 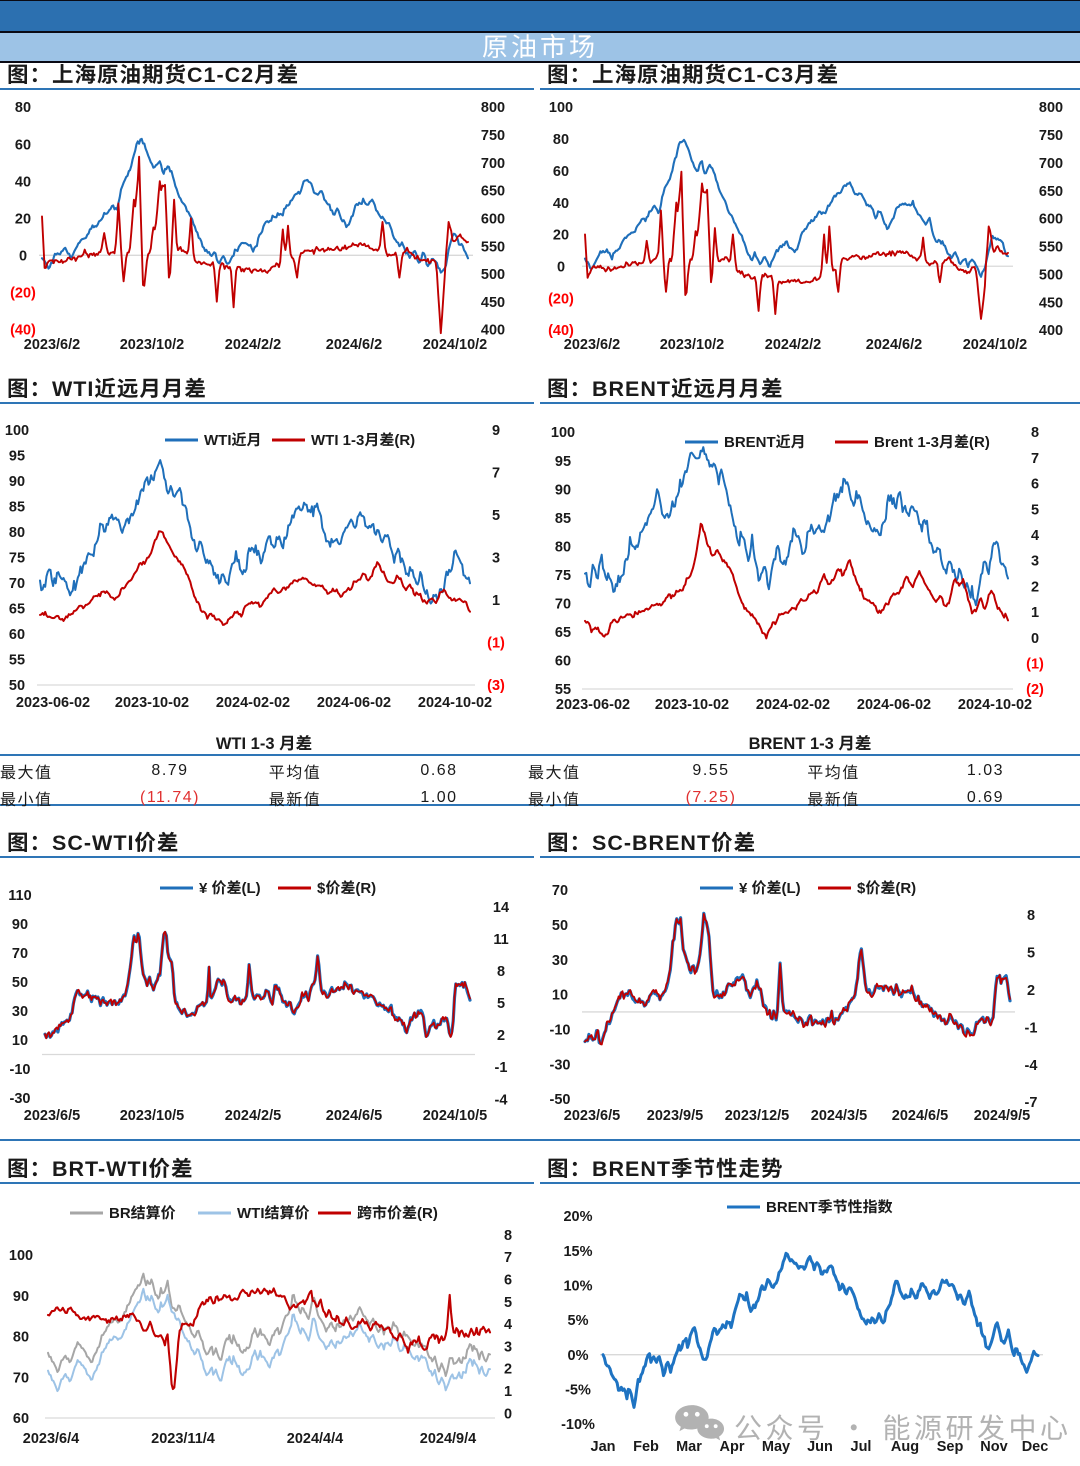 What do you see at coordinates (253, 1116) in the screenshot?
I see `x-axis-label: 2024/2/5` at bounding box center [253, 1116].